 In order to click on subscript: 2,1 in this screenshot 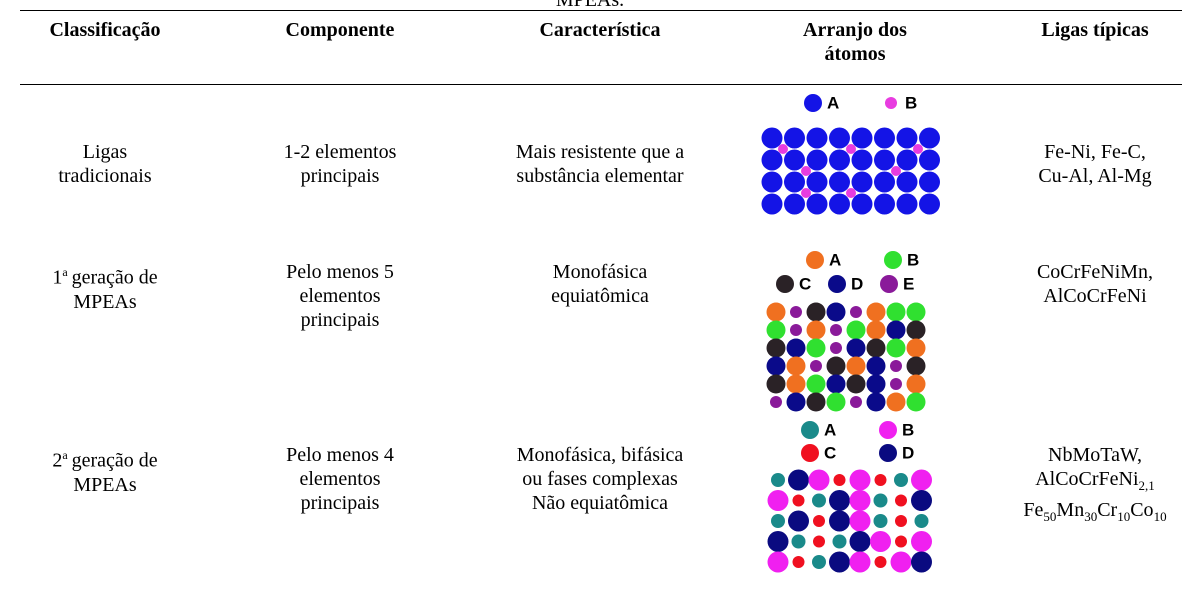, I will do `click(1146, 485)`.